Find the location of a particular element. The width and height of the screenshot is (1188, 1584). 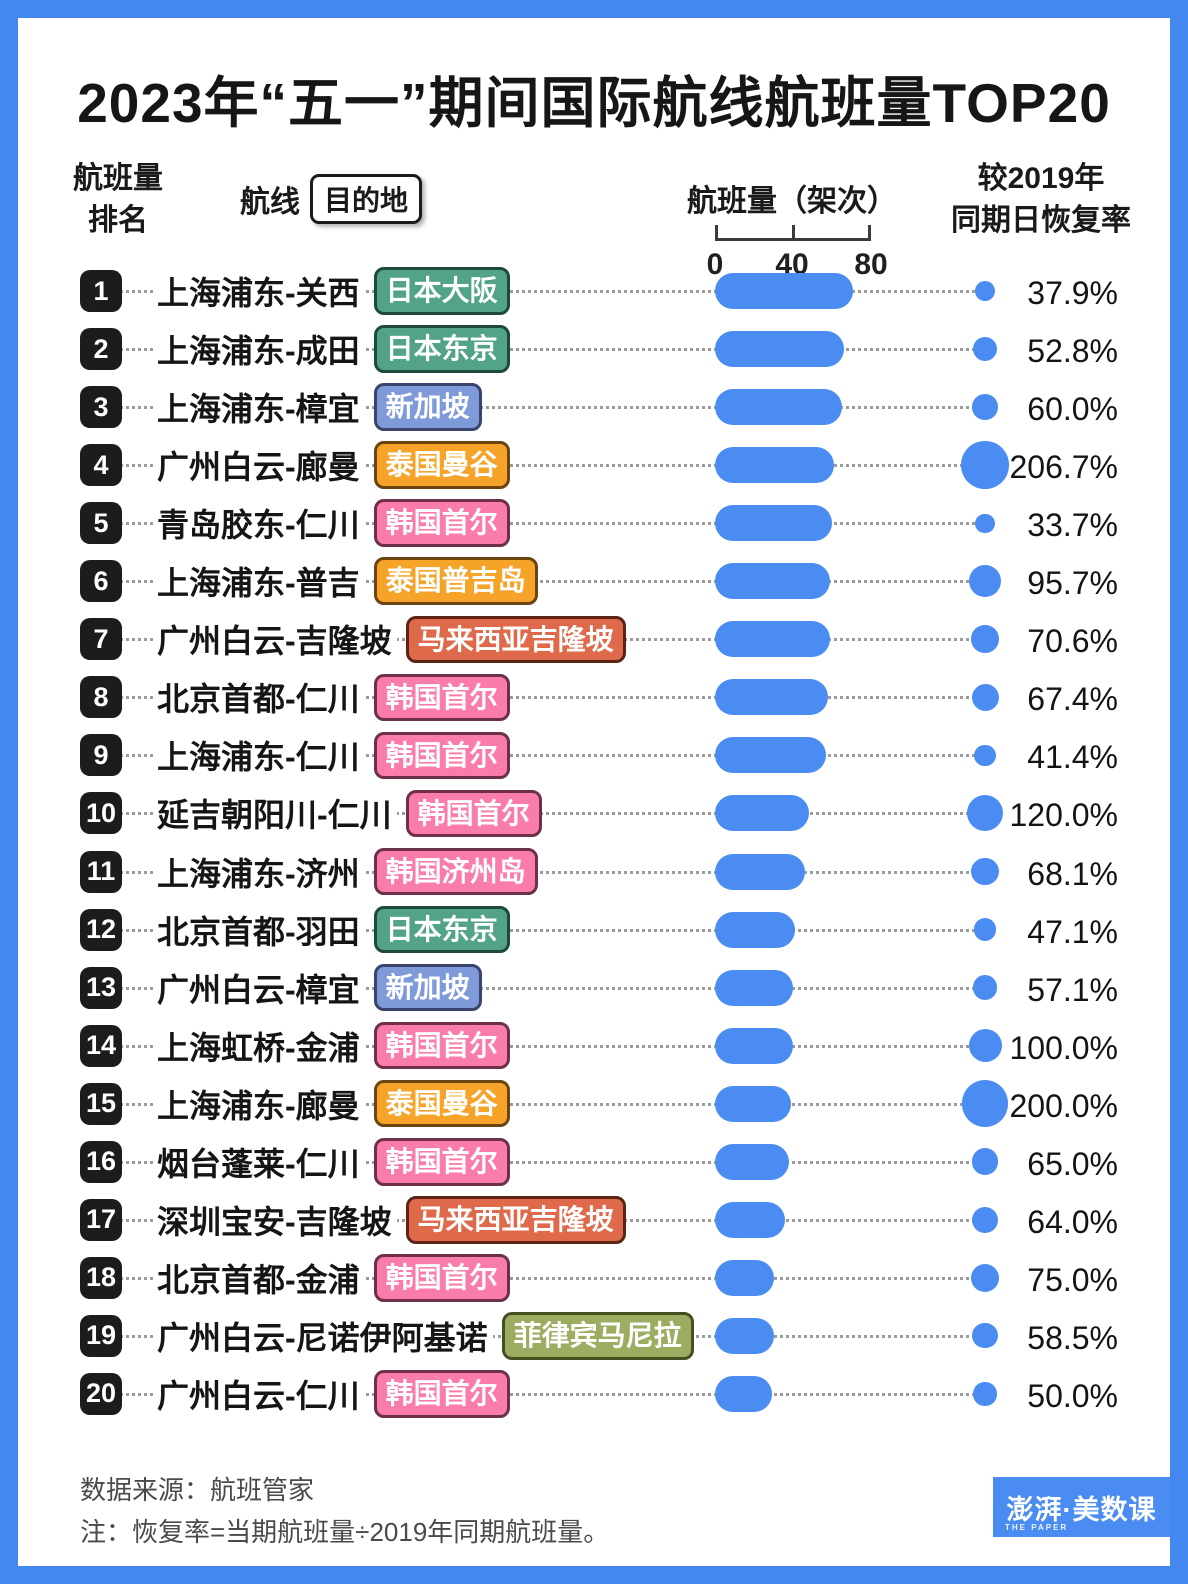

table-row: 11 上海浦东-济州 韩国济州岛 68.1% is located at coordinates (594, 872).